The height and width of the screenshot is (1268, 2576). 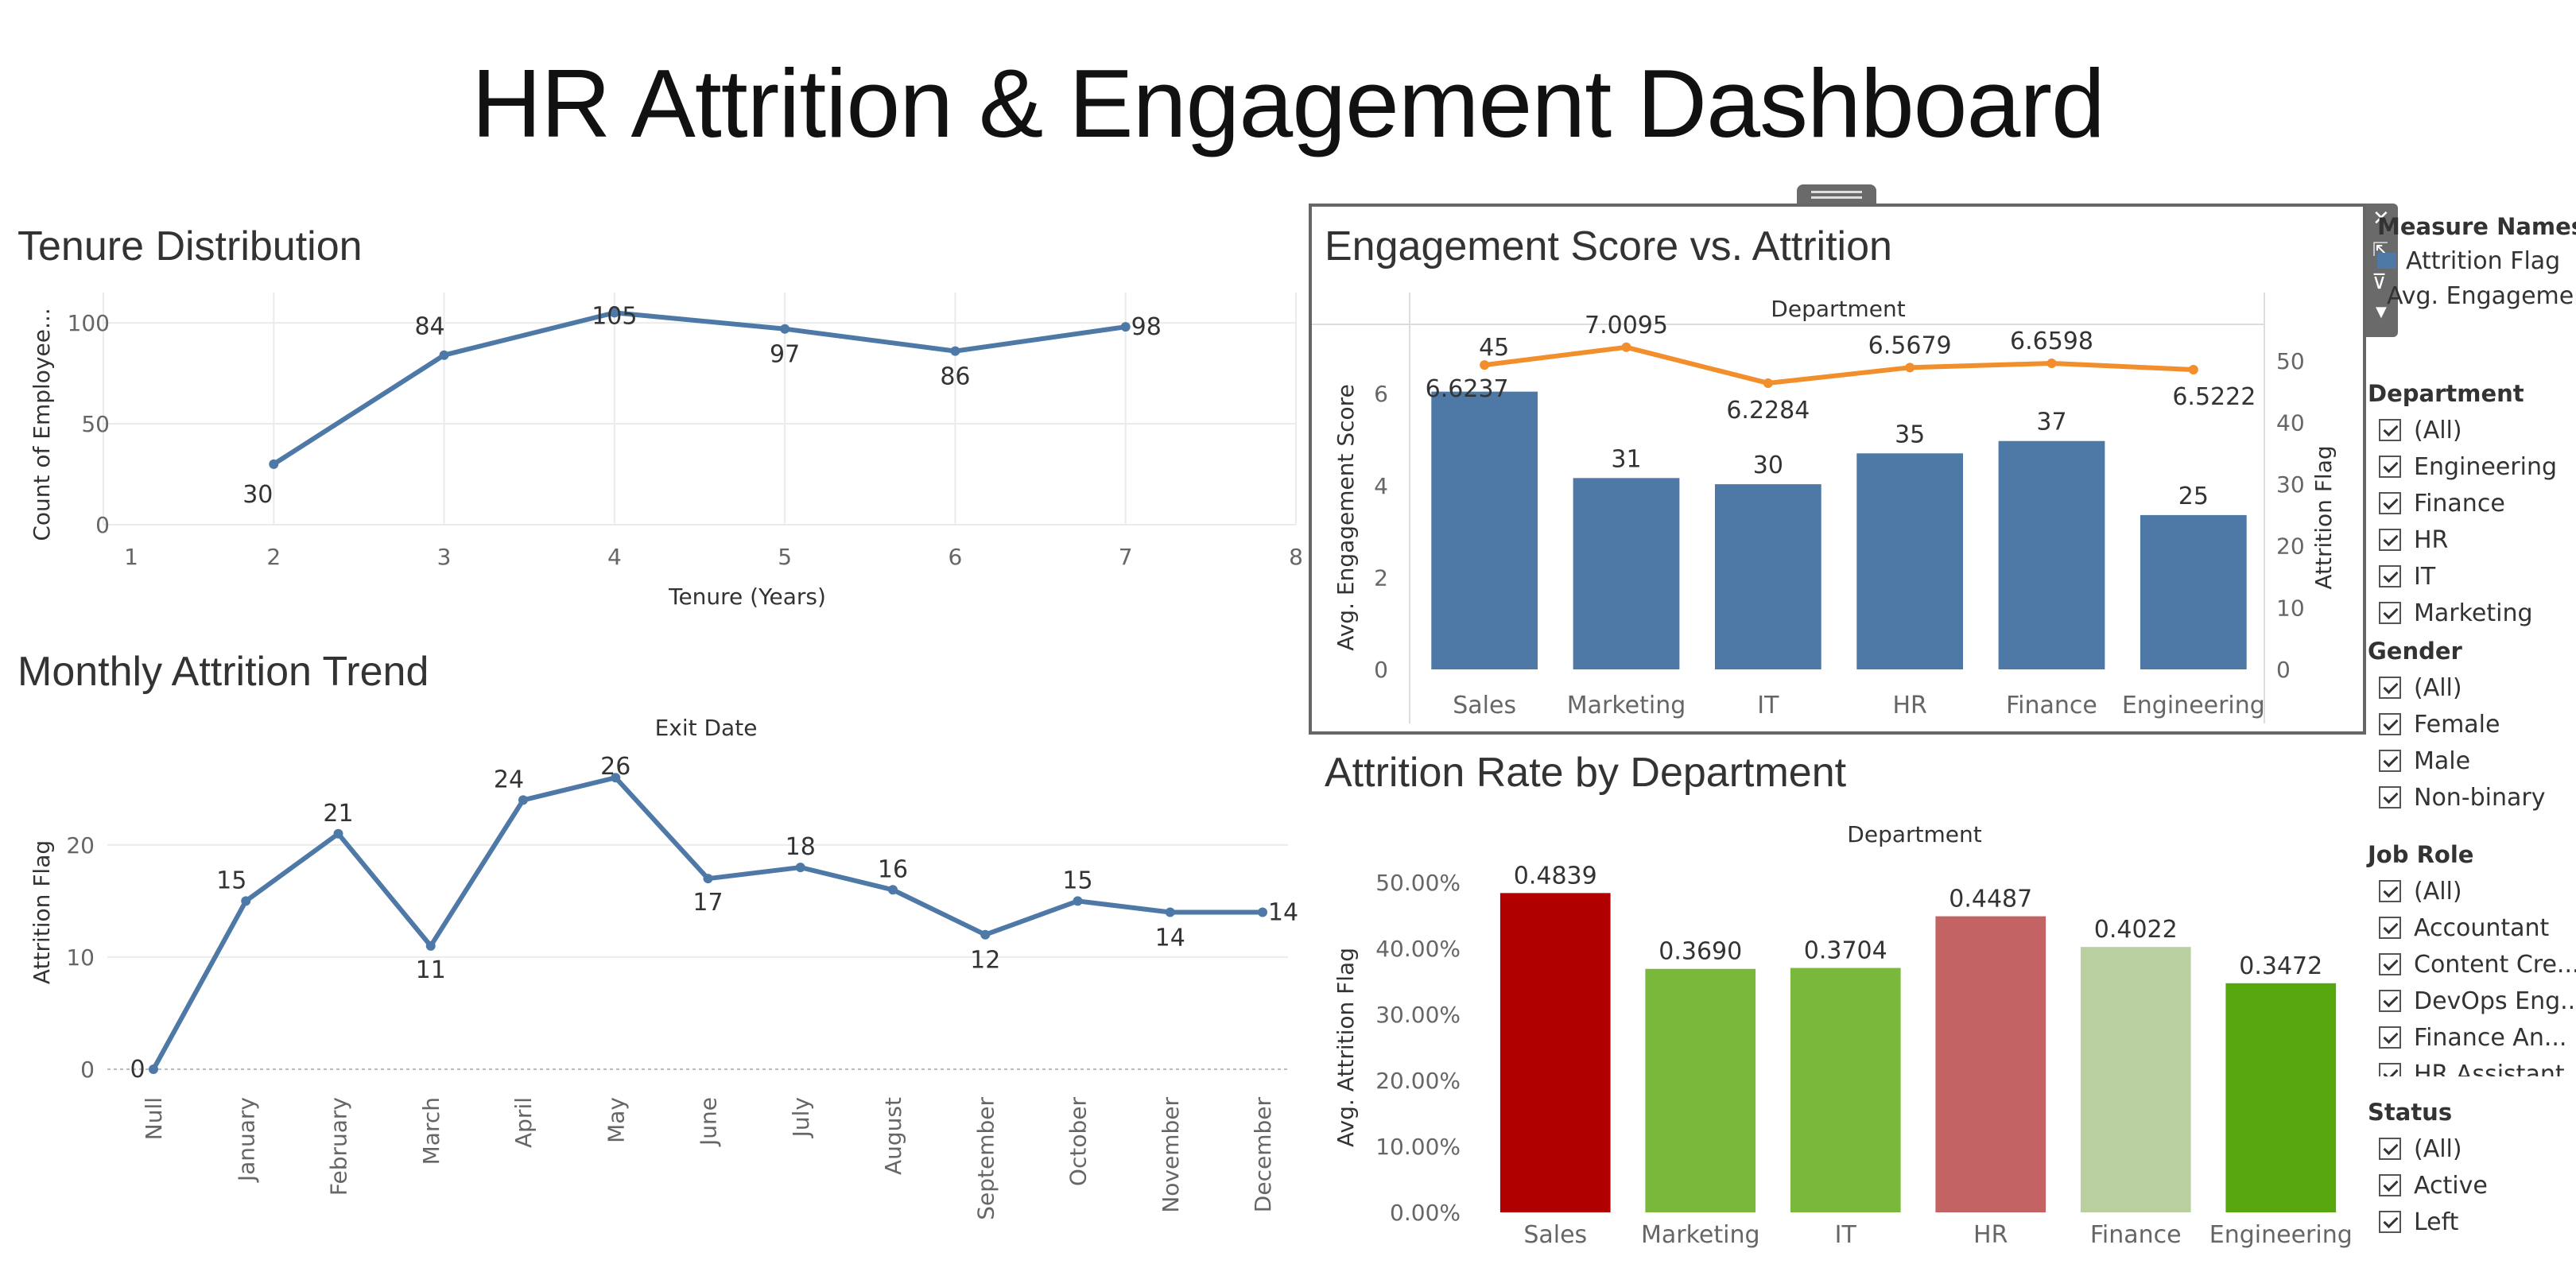 I want to click on y-tick-label: 50, so click(x=96, y=424).